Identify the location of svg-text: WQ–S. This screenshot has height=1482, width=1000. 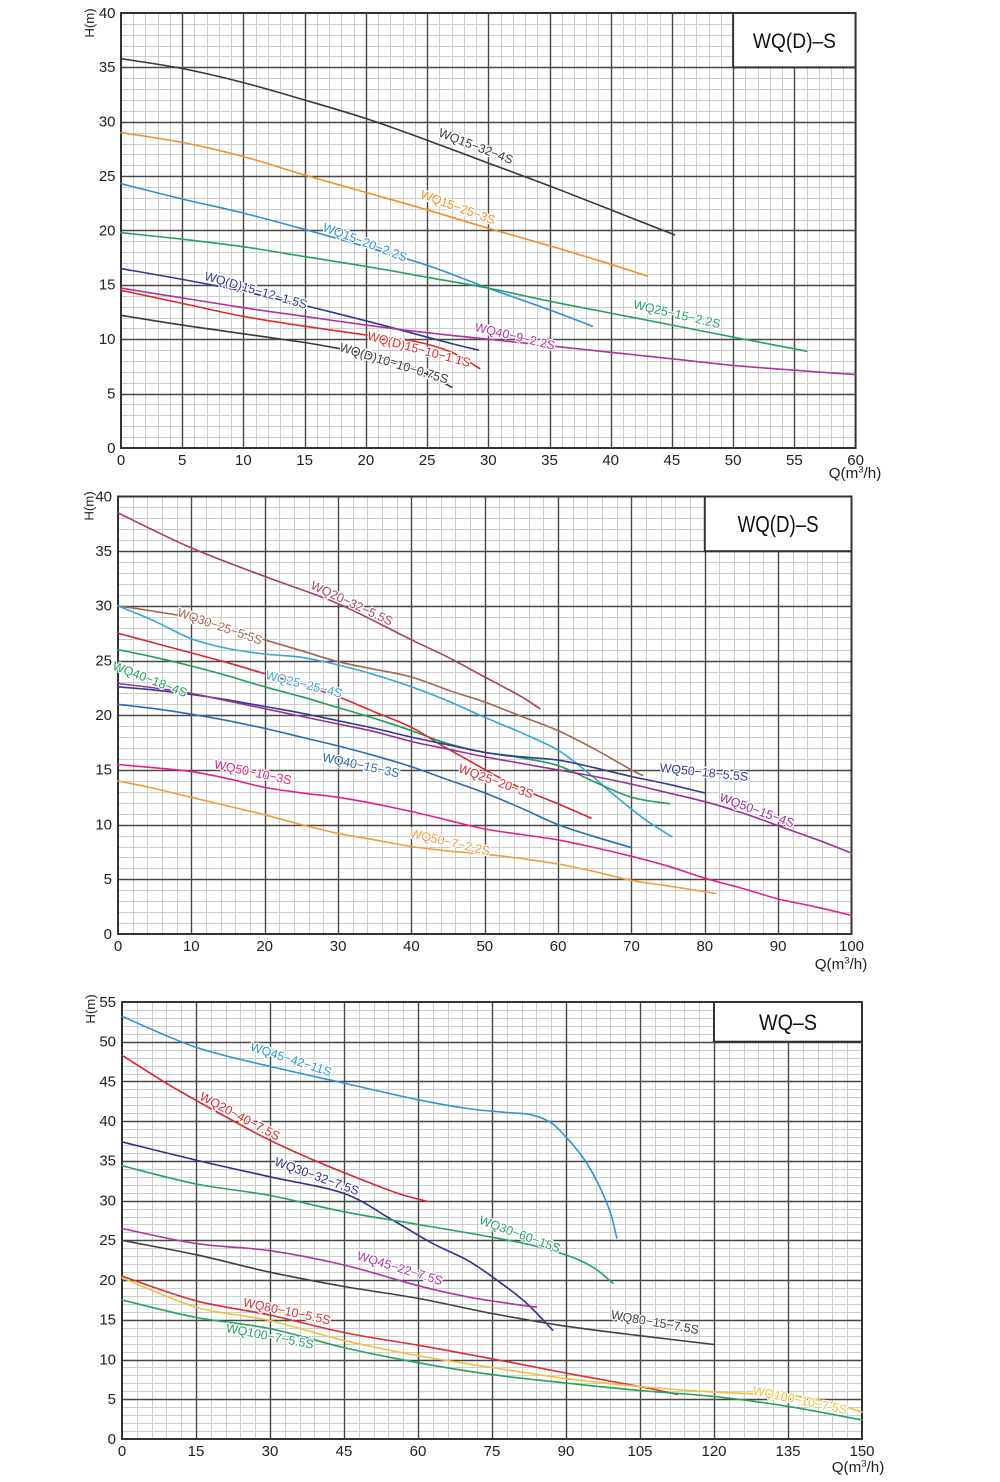
(788, 1022).